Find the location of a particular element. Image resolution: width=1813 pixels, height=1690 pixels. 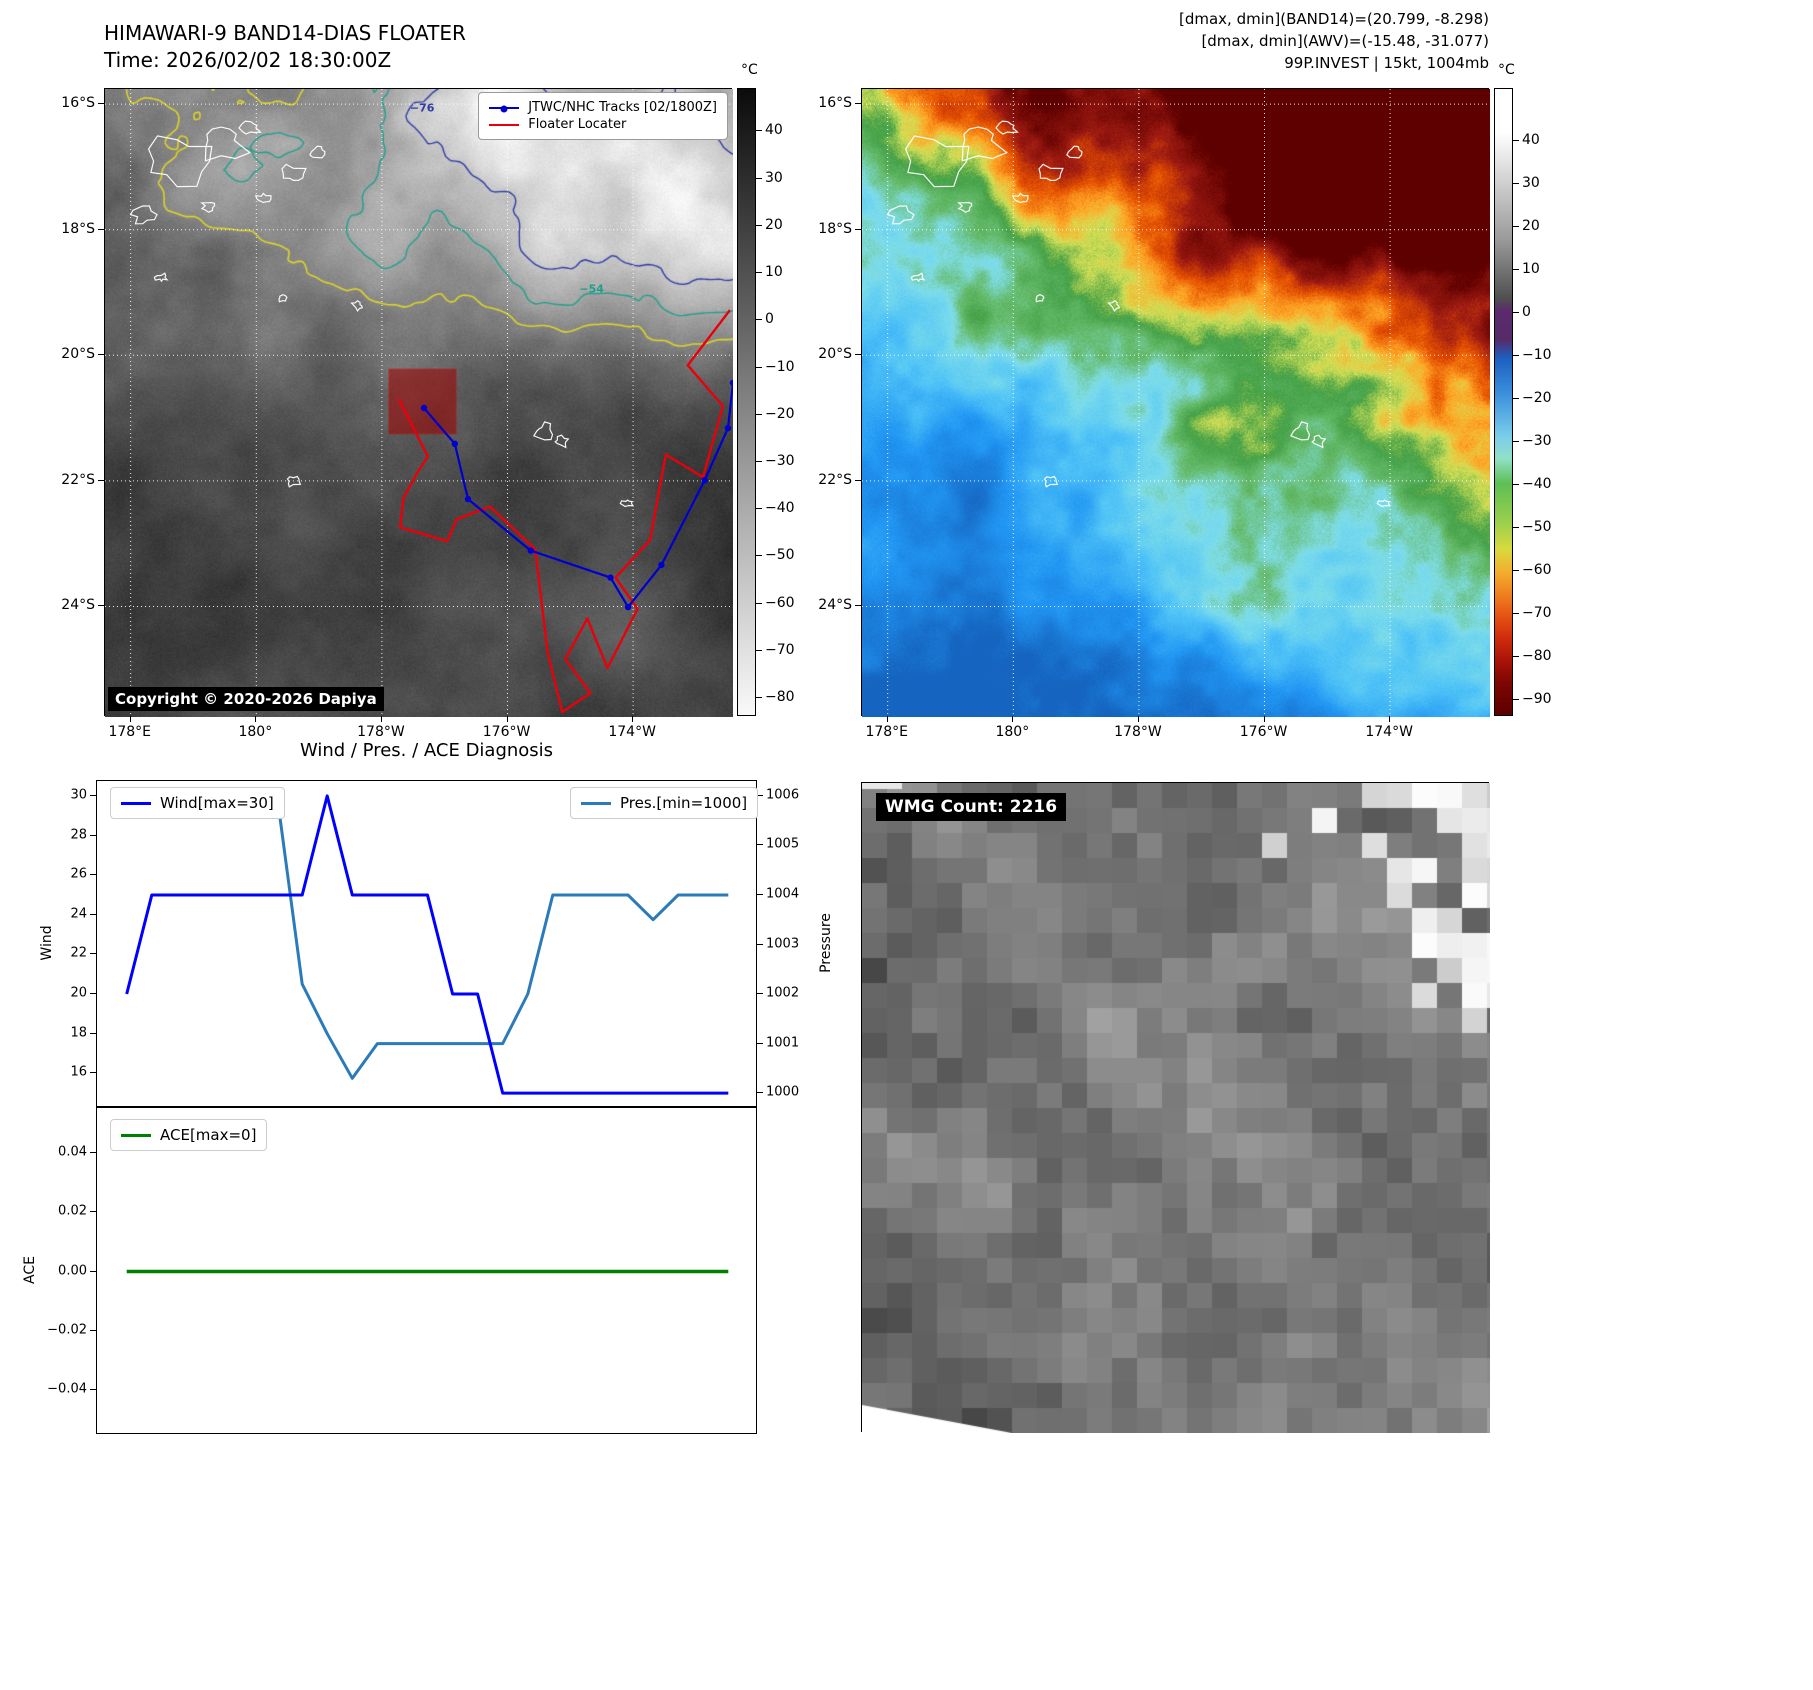

wind-axis-label: Wind is located at coordinates (47, 943).